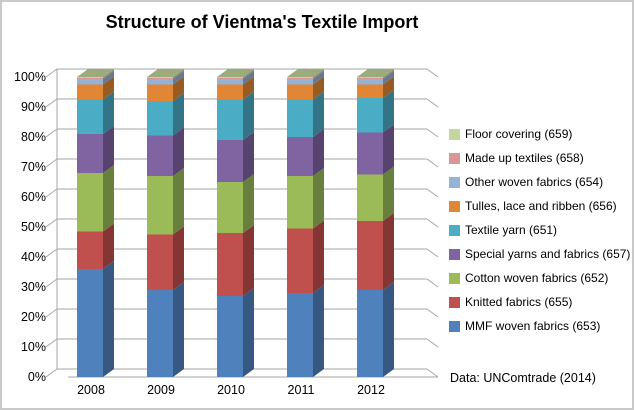 The height and width of the screenshot is (410, 634). Describe the element at coordinates (37, 377) in the screenshot. I see `y-axis-tick-label: 0%` at that location.